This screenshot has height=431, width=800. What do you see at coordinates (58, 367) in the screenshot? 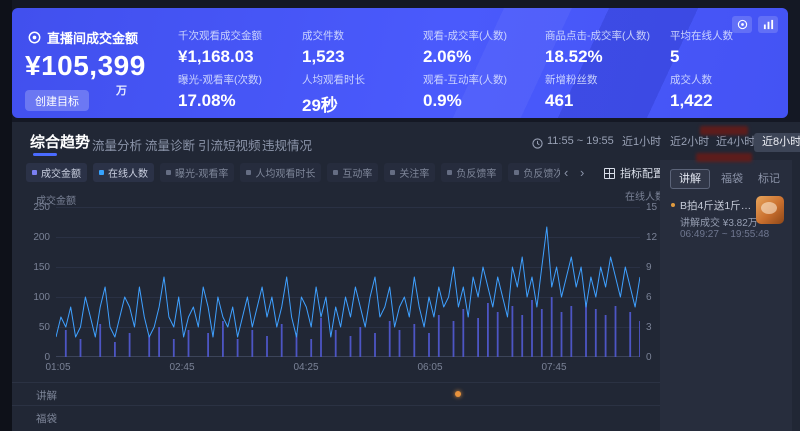
I see `x-tick: 01:05` at bounding box center [58, 367].